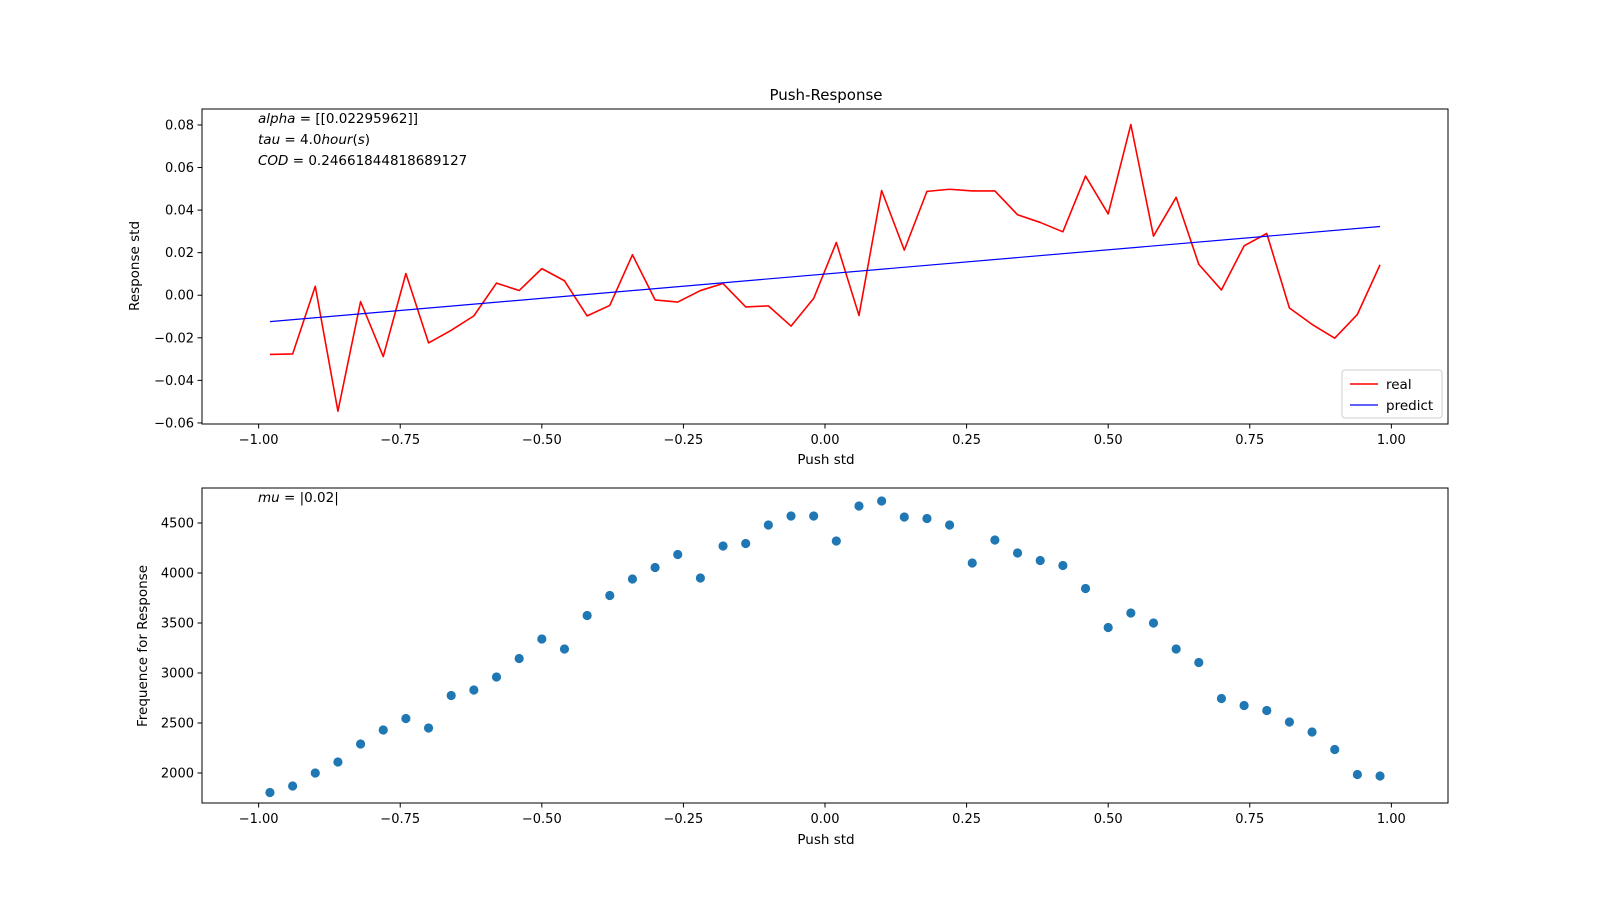 Image resolution: width=1600 pixels, height=898 pixels. I want to click on y-tick-label: 4500, so click(177, 524).